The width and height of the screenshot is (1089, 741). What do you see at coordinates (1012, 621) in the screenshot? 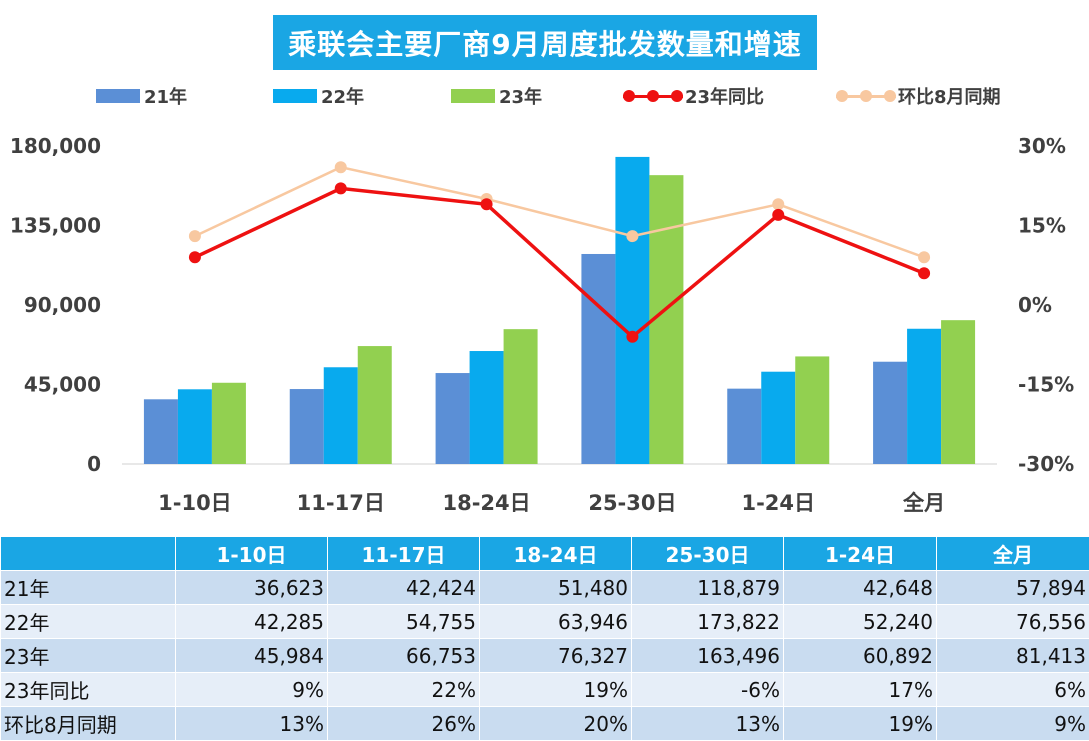
I see `table-cell: 76,556` at bounding box center [1012, 621].